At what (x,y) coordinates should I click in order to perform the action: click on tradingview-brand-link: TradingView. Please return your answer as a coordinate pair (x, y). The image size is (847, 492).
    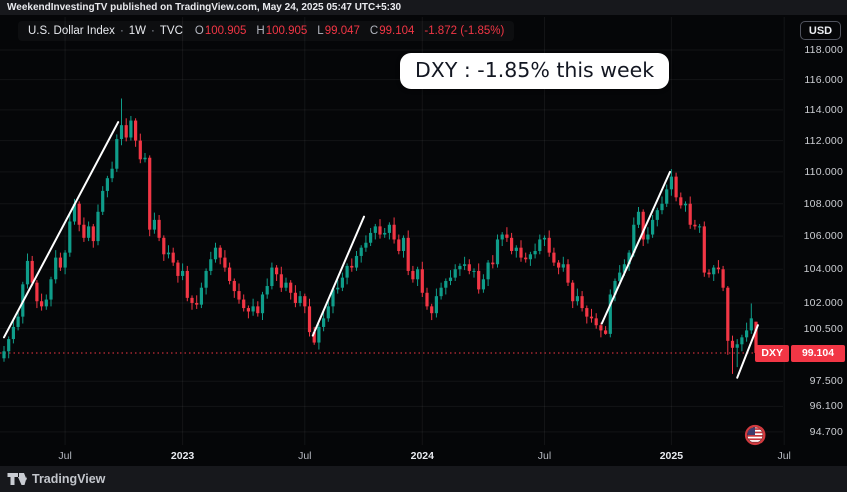
    Looking at the image, I should click on (69, 479).